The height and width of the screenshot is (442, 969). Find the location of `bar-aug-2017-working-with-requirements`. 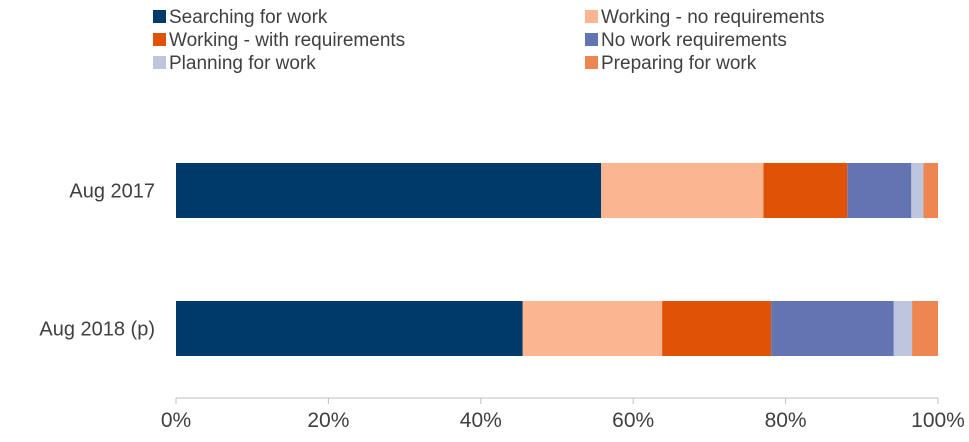

bar-aug-2017-working-with-requirements is located at coordinates (805, 190).